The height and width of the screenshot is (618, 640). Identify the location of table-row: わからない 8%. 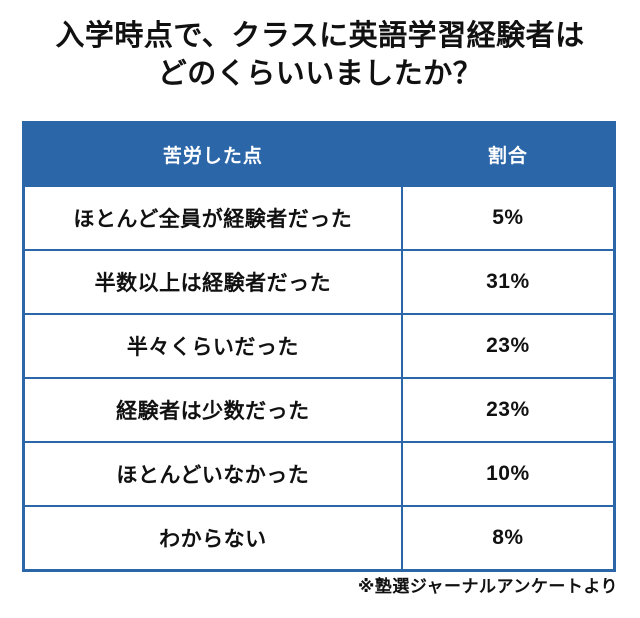
(319, 538).